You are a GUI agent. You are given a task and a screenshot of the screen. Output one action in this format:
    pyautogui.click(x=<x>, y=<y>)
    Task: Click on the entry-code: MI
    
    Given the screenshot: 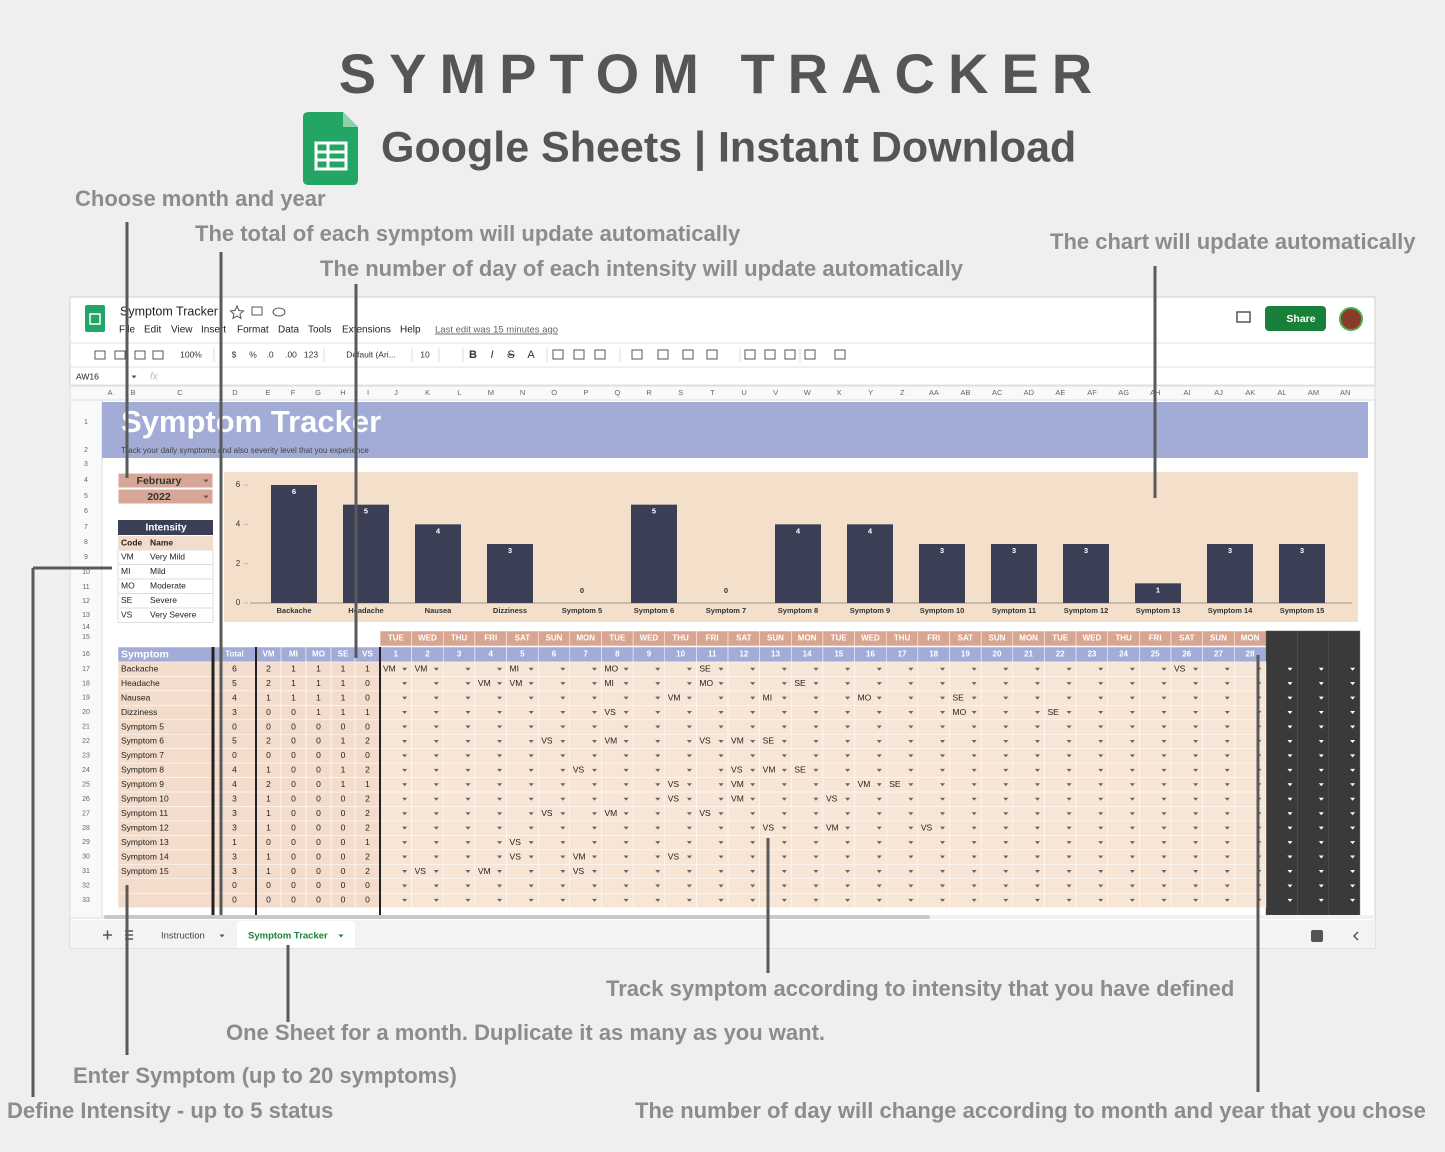 What is the action you would take?
    pyautogui.click(x=767, y=697)
    